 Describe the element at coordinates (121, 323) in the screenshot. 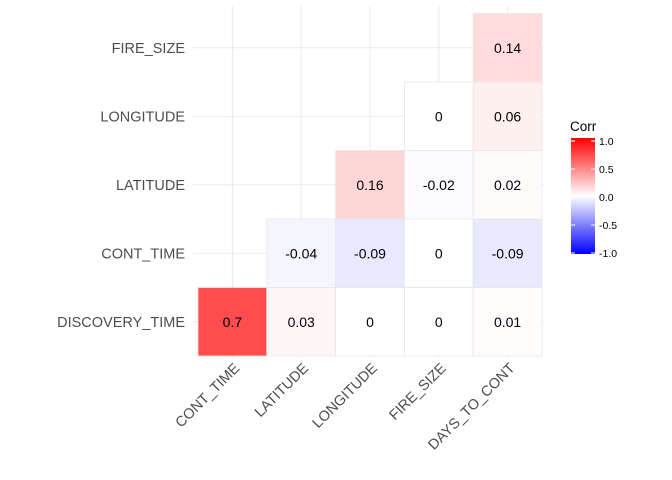

I see `y-label-discovery-time: DISCOVERY_TIME` at that location.